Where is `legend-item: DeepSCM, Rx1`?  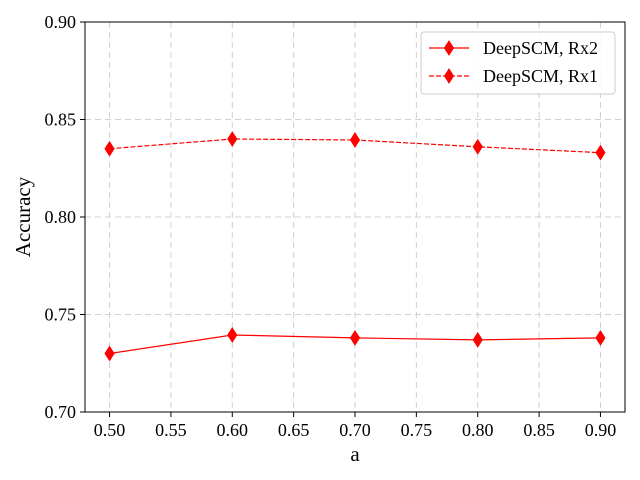 legend-item: DeepSCM, Rx1 is located at coordinates (513, 76).